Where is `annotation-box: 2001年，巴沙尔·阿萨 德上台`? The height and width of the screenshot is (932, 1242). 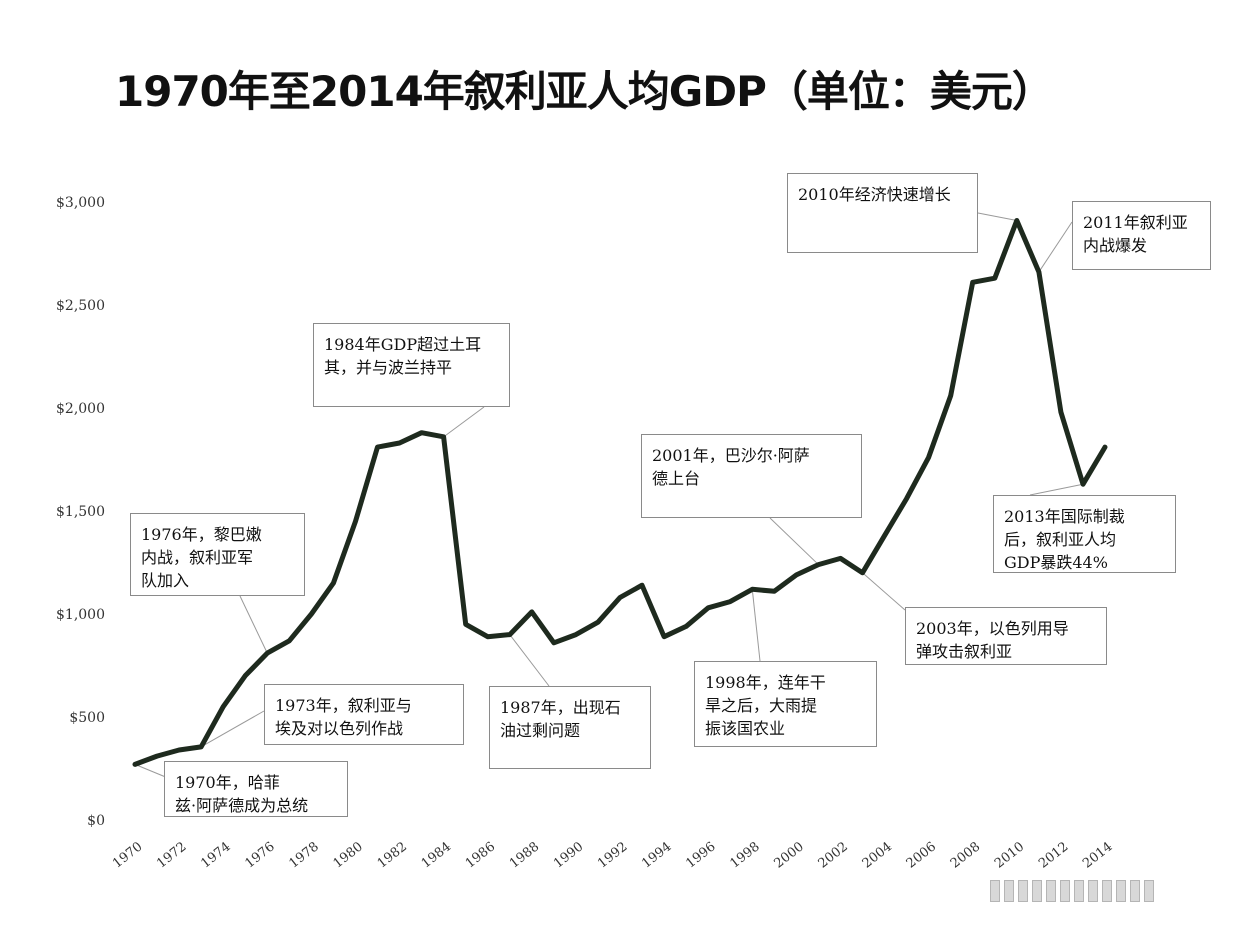 annotation-box: 2001年，巴沙尔·阿萨 德上台 is located at coordinates (751, 476).